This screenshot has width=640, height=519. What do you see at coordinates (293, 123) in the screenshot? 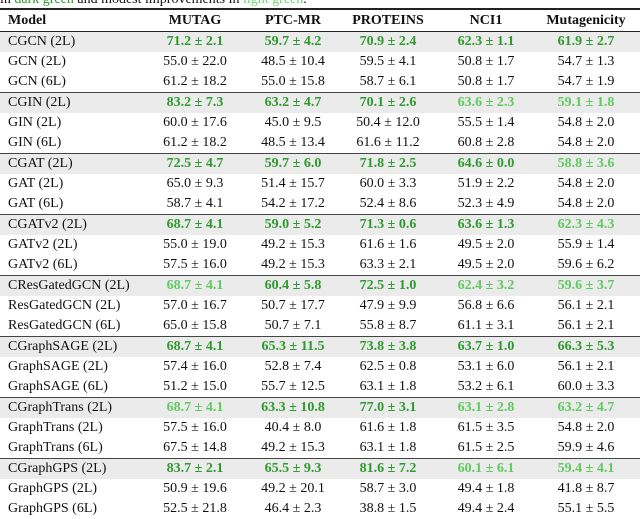
I see `score-cell: 45.0 ± 9.5` at bounding box center [293, 123].